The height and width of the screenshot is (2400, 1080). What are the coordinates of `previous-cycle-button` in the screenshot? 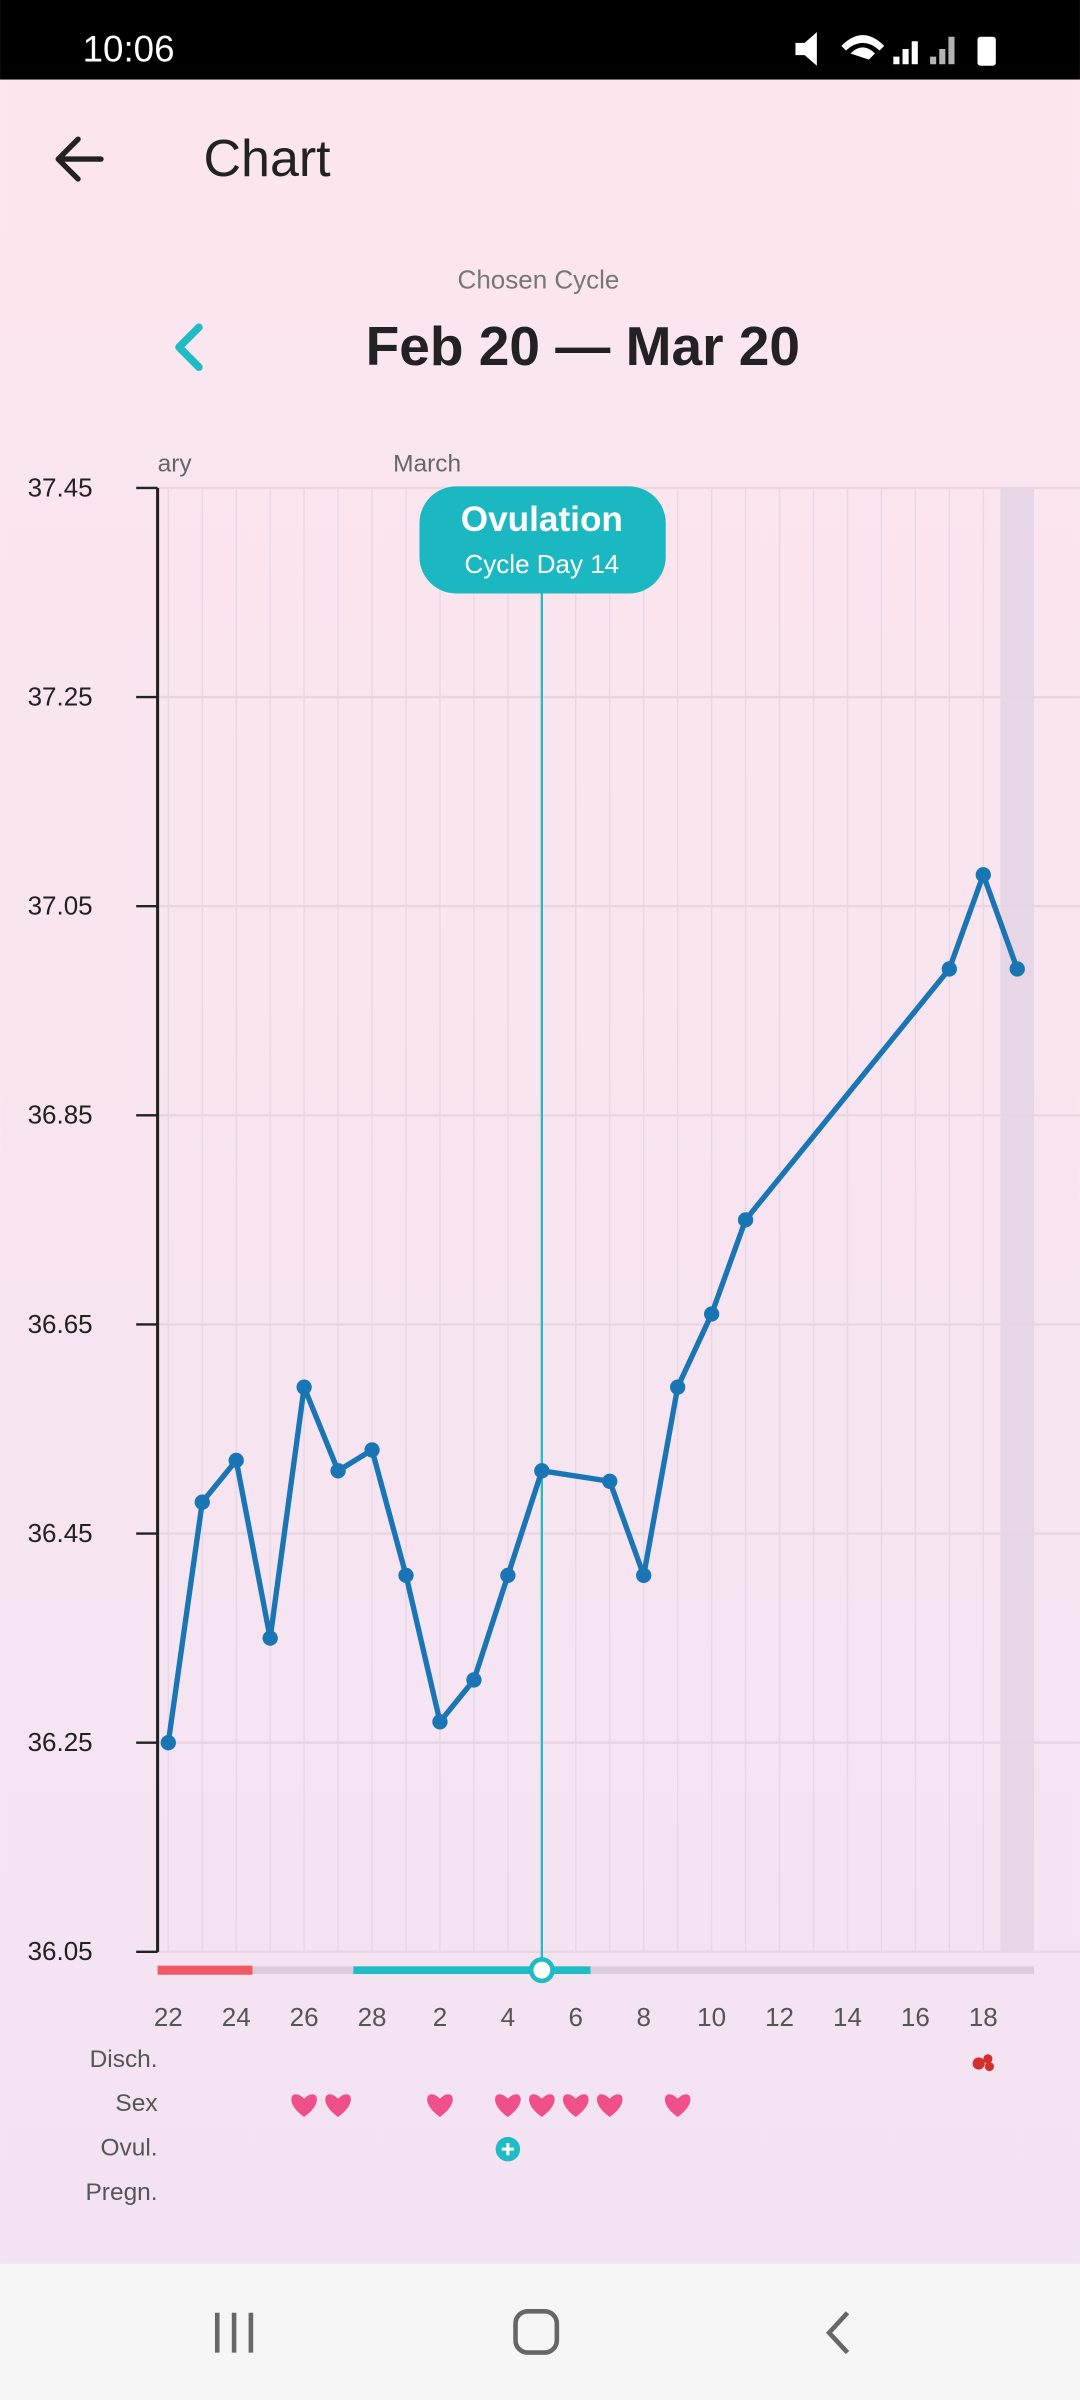 It's located at (189, 347).